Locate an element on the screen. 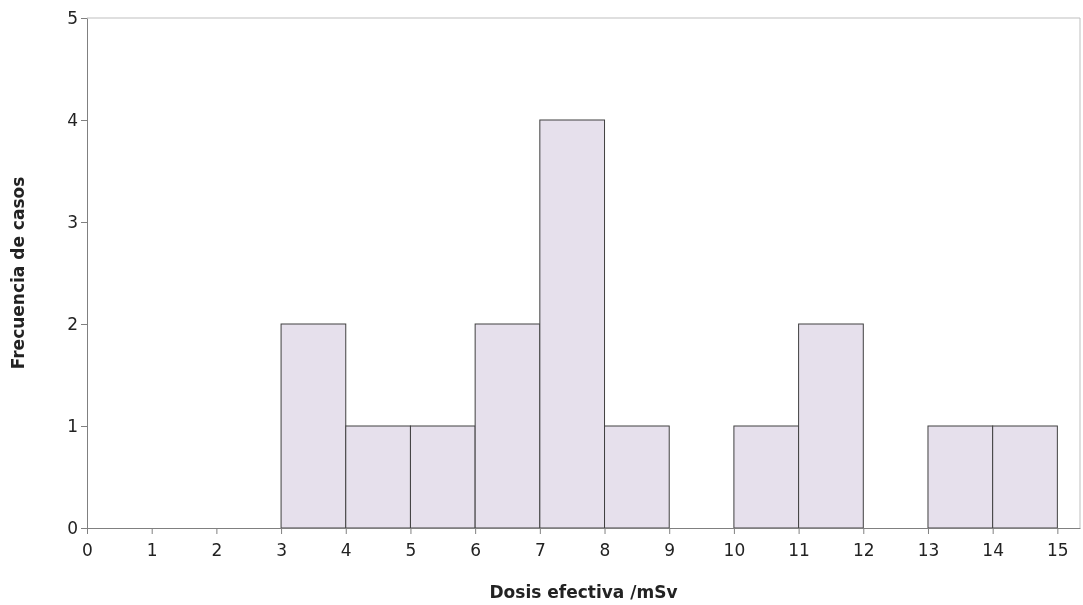 This screenshot has height=605, width=1083. x-tick-label: 6 is located at coordinates (476, 549).